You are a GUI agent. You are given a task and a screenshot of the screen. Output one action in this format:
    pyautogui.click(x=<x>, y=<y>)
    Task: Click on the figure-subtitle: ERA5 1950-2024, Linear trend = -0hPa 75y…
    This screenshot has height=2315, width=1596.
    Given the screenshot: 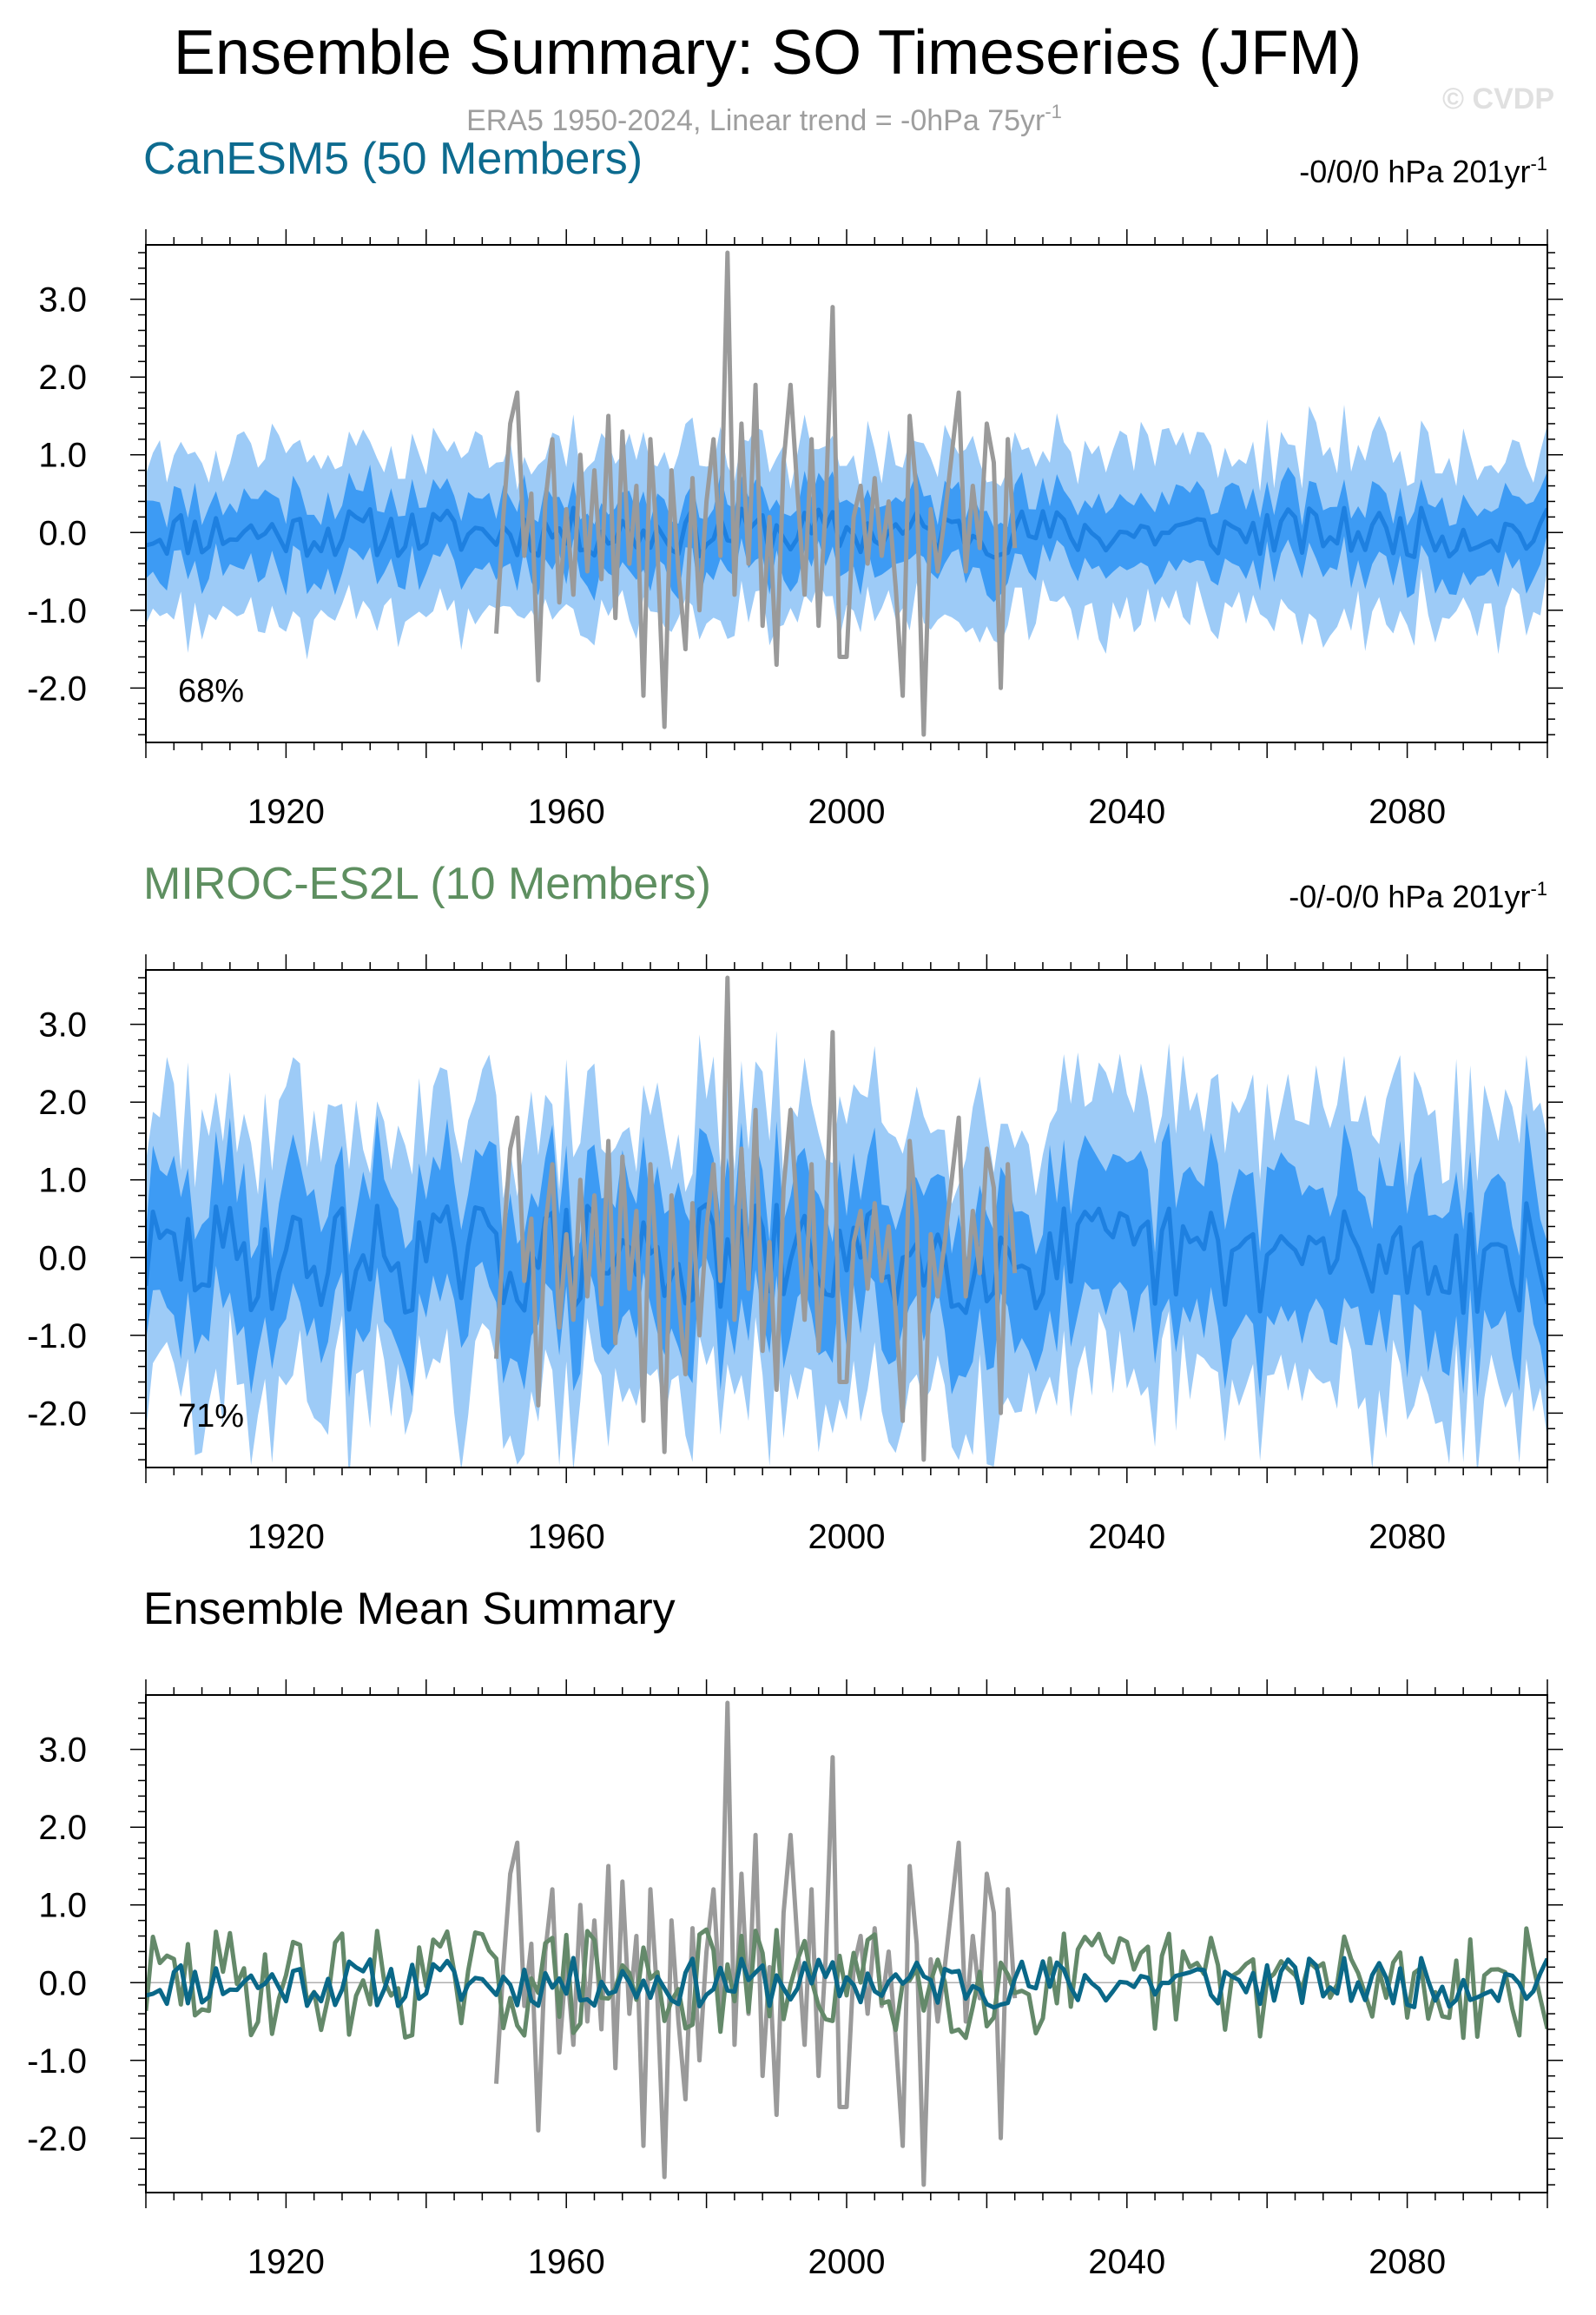 What is the action you would take?
    pyautogui.click(x=764, y=119)
    